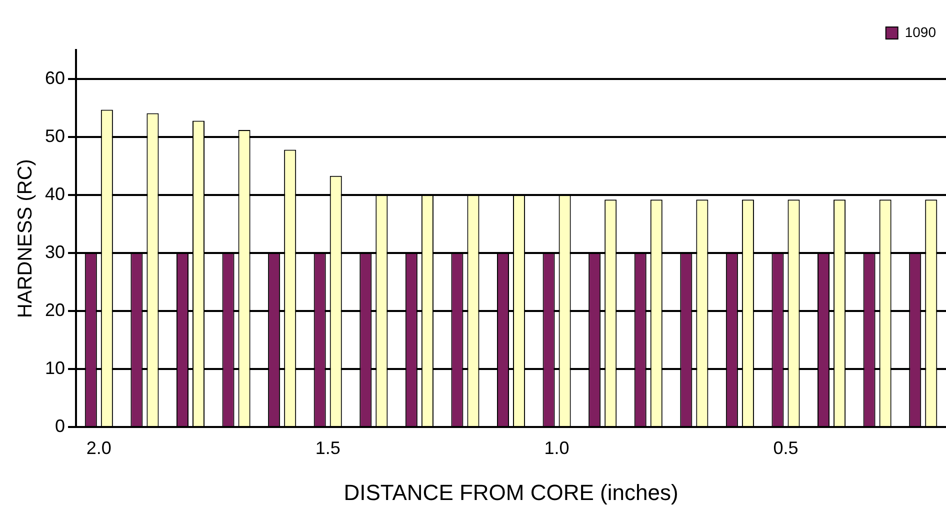 The height and width of the screenshot is (521, 946). What do you see at coordinates (920, 32) in the screenshot?
I see `legend-label: 1090` at bounding box center [920, 32].